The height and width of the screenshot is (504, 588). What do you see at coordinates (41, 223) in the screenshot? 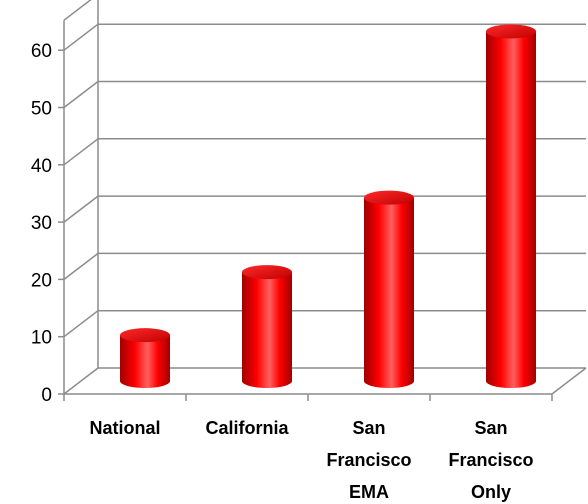
I see `y-tick-label: 30` at bounding box center [41, 223].